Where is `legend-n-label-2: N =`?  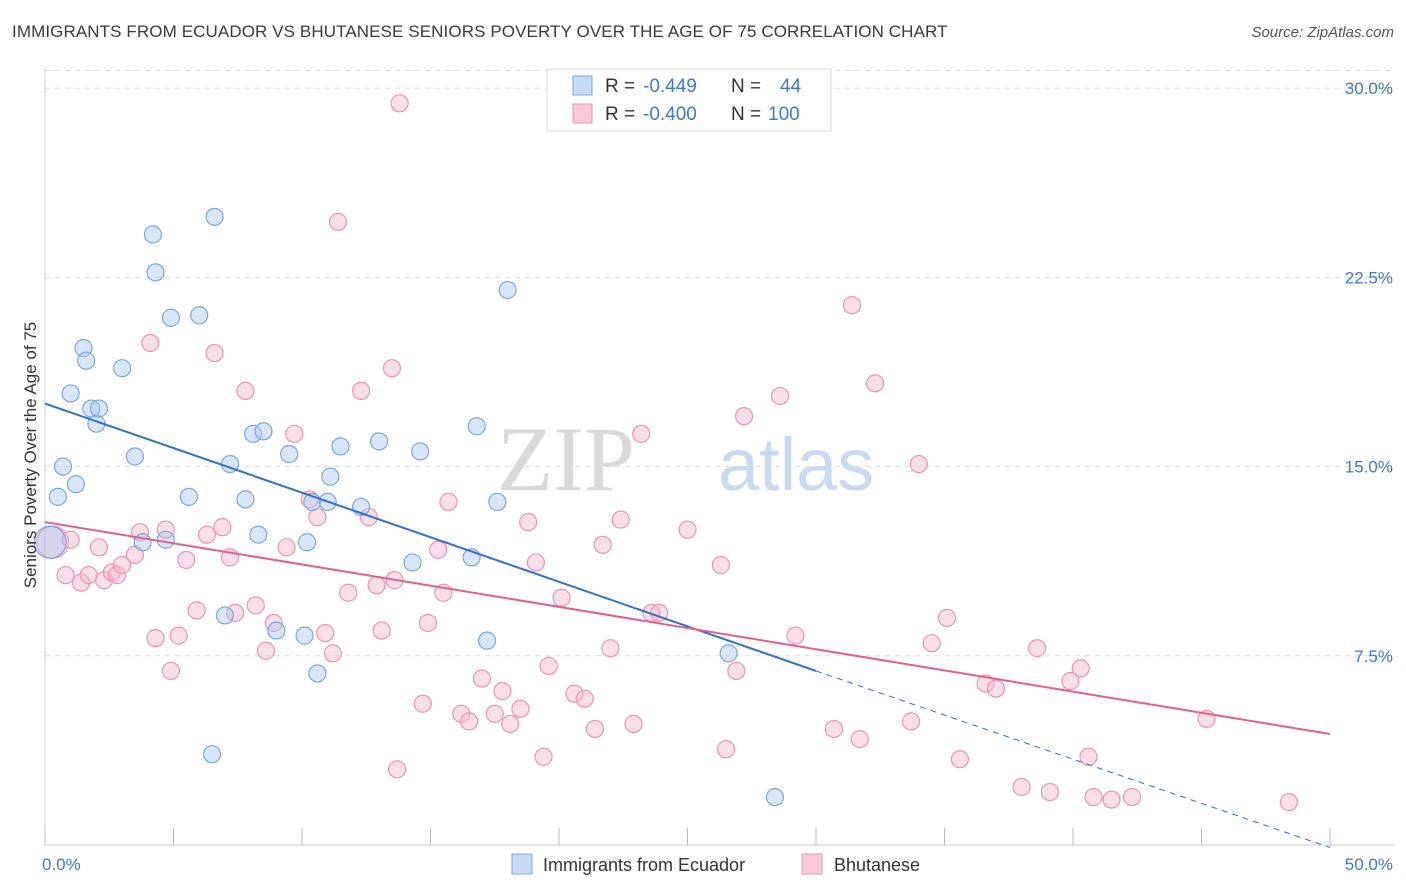
legend-n-label-2: N = is located at coordinates (746, 114).